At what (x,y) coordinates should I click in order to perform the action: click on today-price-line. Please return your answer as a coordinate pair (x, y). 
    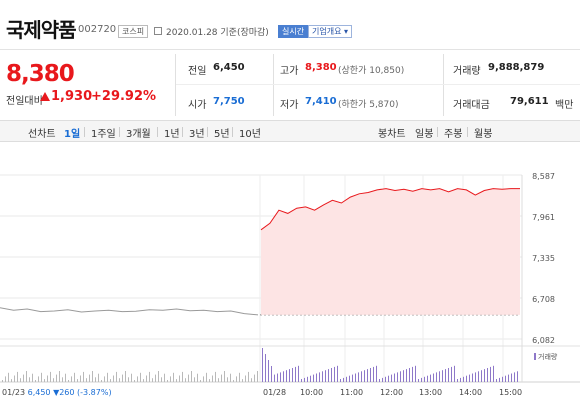
    Looking at the image, I should click on (390, 209).